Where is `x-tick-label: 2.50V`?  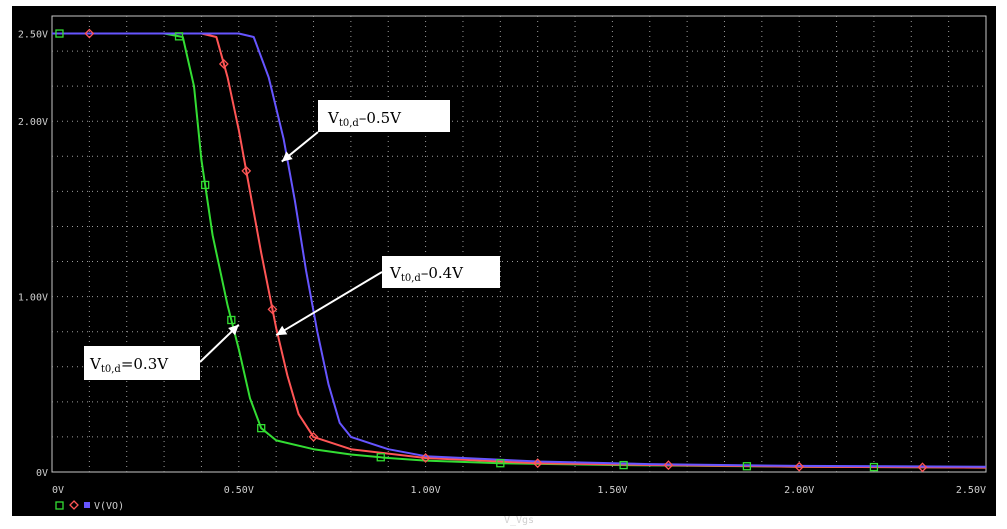 x-tick-label: 2.50V is located at coordinates (971, 490).